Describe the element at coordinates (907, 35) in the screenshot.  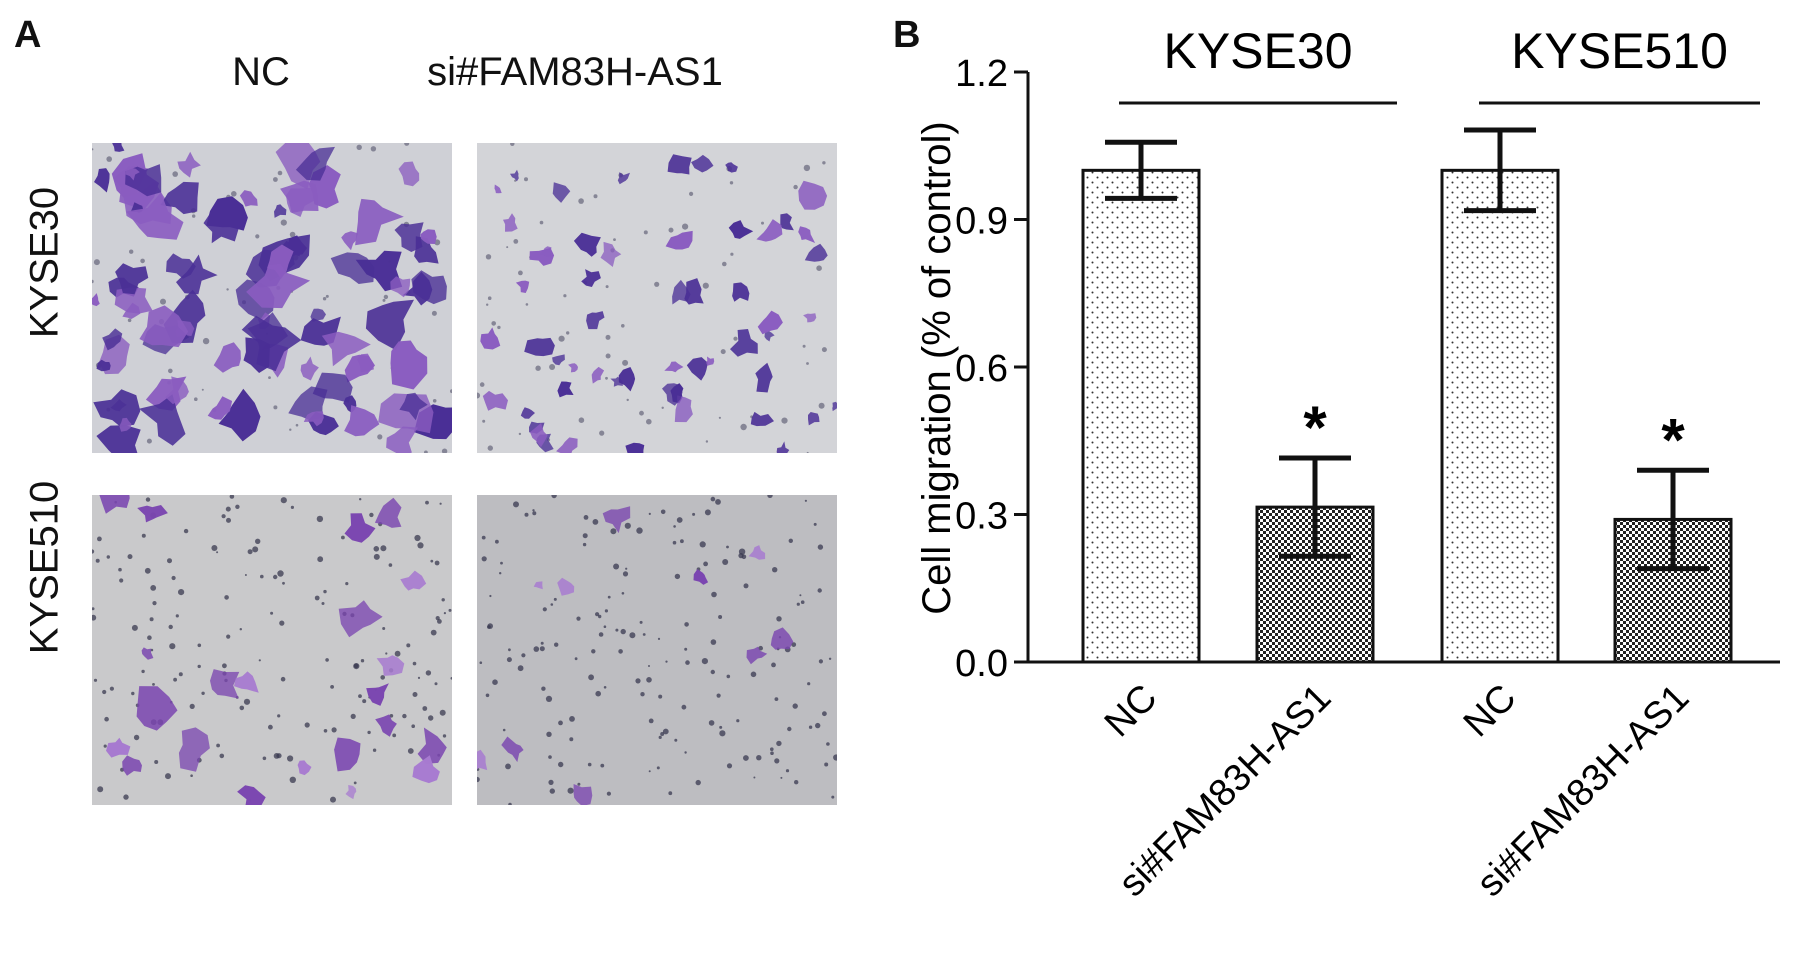
I see `panel-b-letter: B` at that location.